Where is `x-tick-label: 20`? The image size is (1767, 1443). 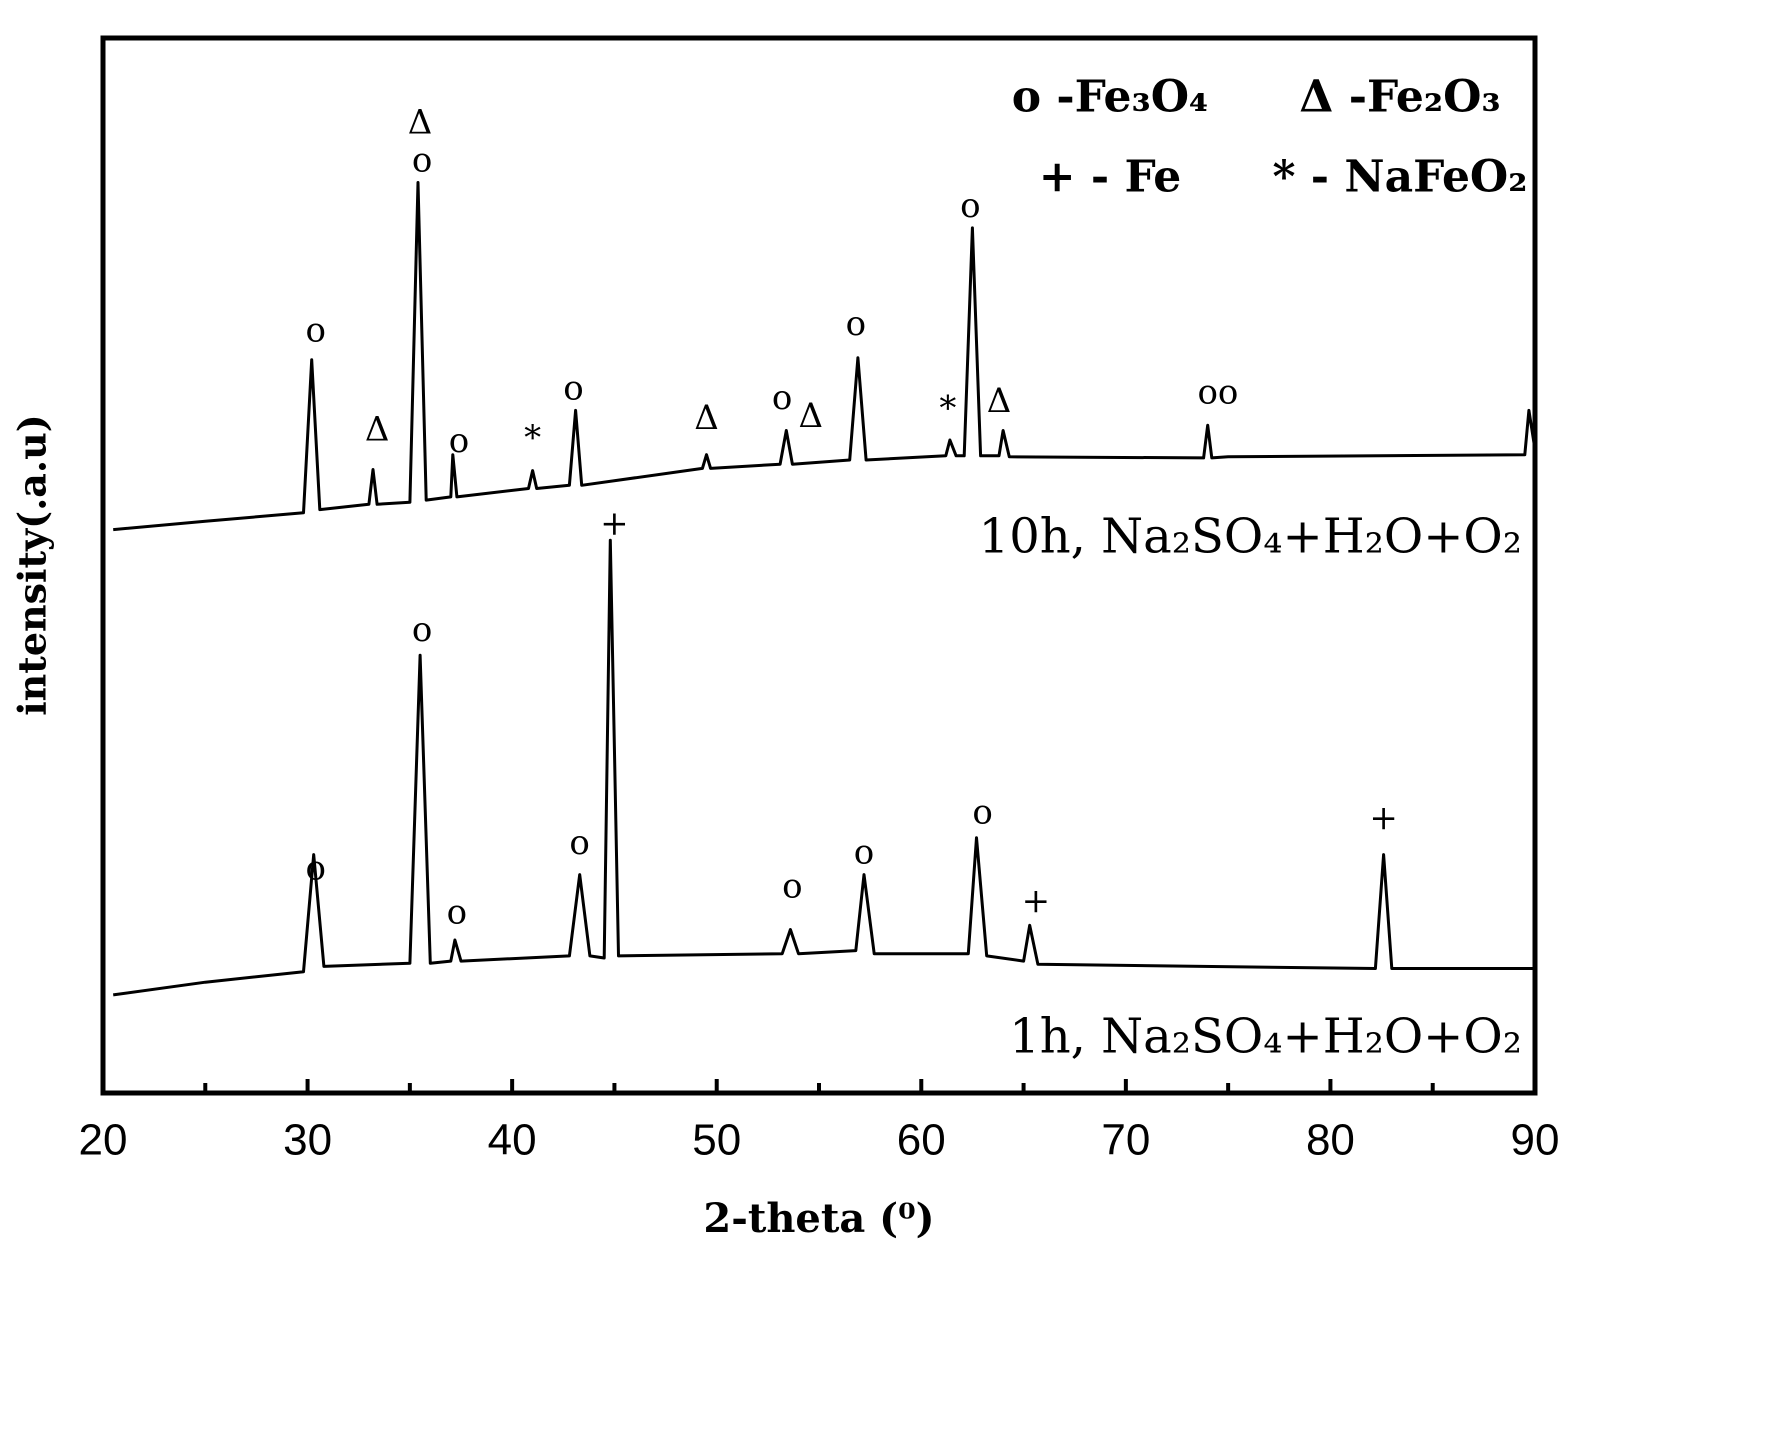 x-tick-label: 20 is located at coordinates (103, 1140).